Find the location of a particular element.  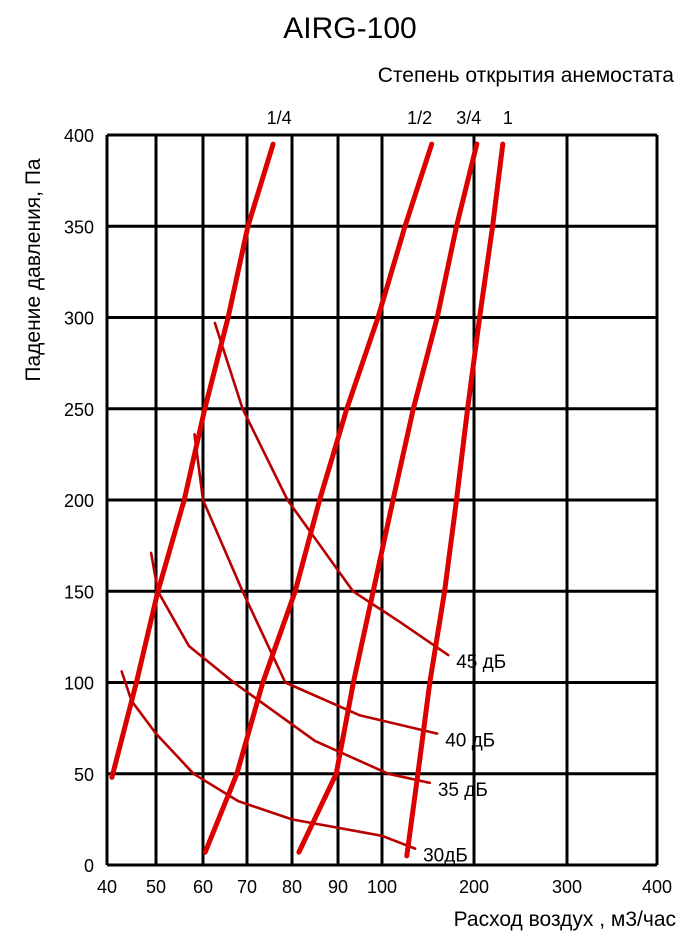

y-tick-label: 50 is located at coordinates (84, 775).